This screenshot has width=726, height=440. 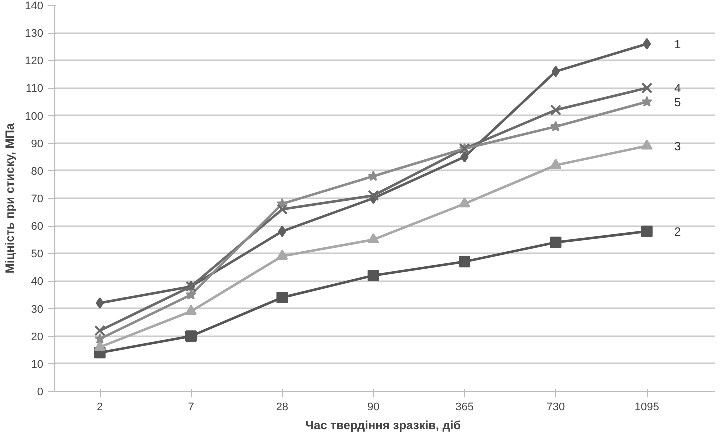 What do you see at coordinates (34, 6) in the screenshot?
I see `y-tick-label: 140` at bounding box center [34, 6].